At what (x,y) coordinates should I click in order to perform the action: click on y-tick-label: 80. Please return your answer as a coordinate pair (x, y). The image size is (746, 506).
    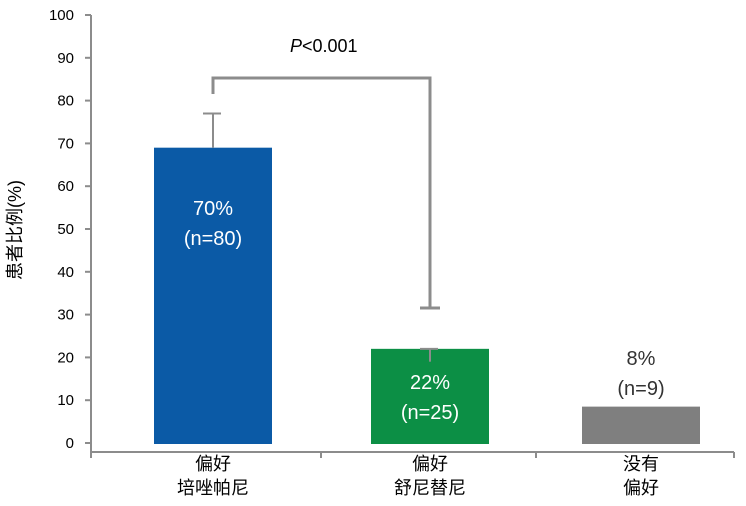
    Looking at the image, I should click on (65, 101).